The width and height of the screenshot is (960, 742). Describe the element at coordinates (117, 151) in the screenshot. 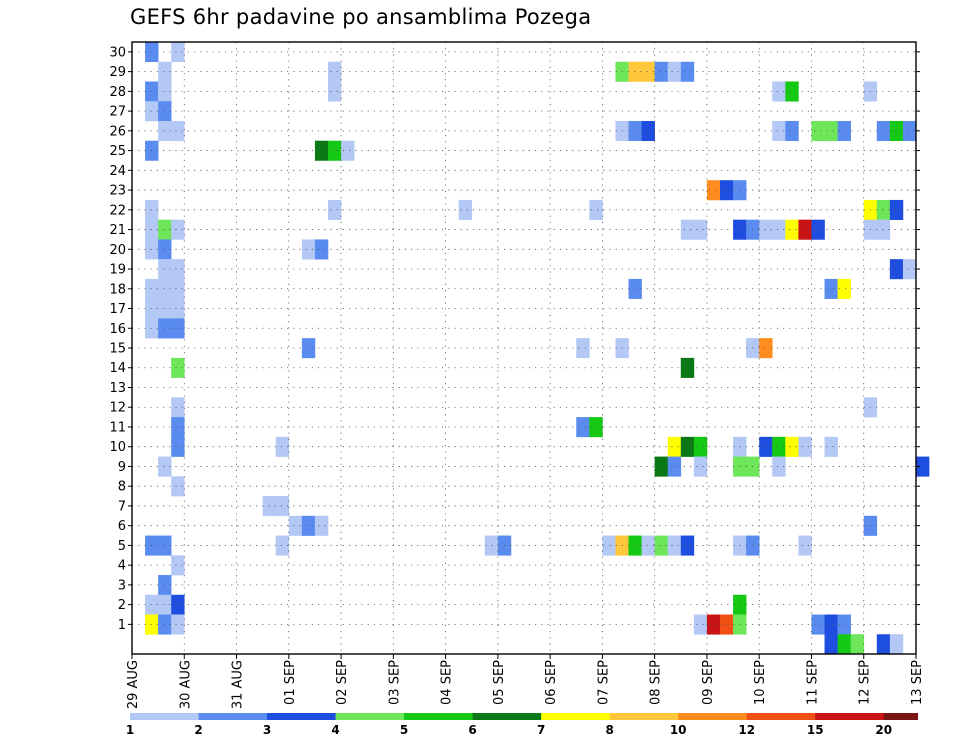

I see `y-tick-label: 25` at that location.